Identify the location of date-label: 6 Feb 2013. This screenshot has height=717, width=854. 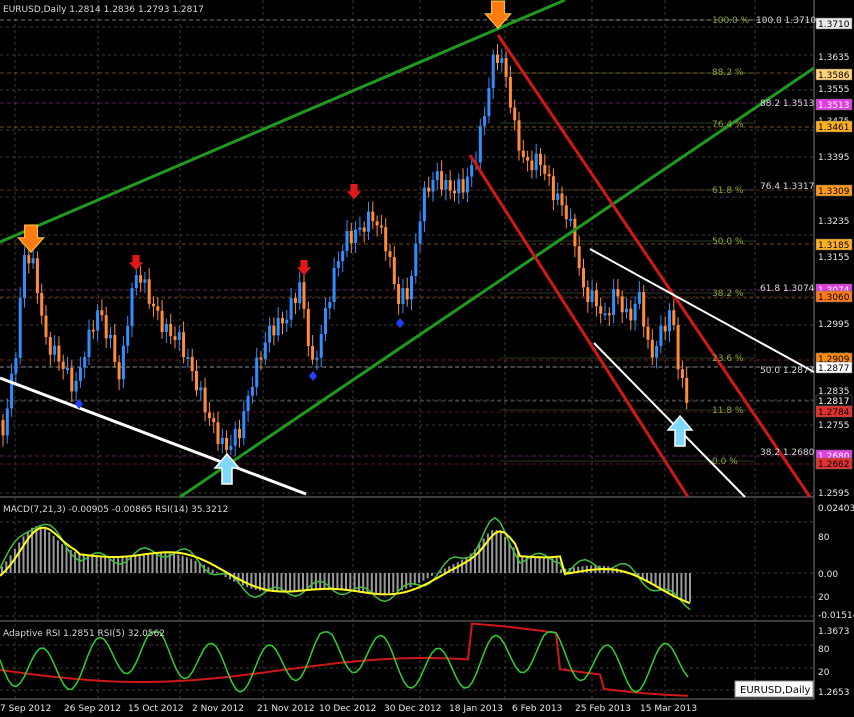
(537, 709).